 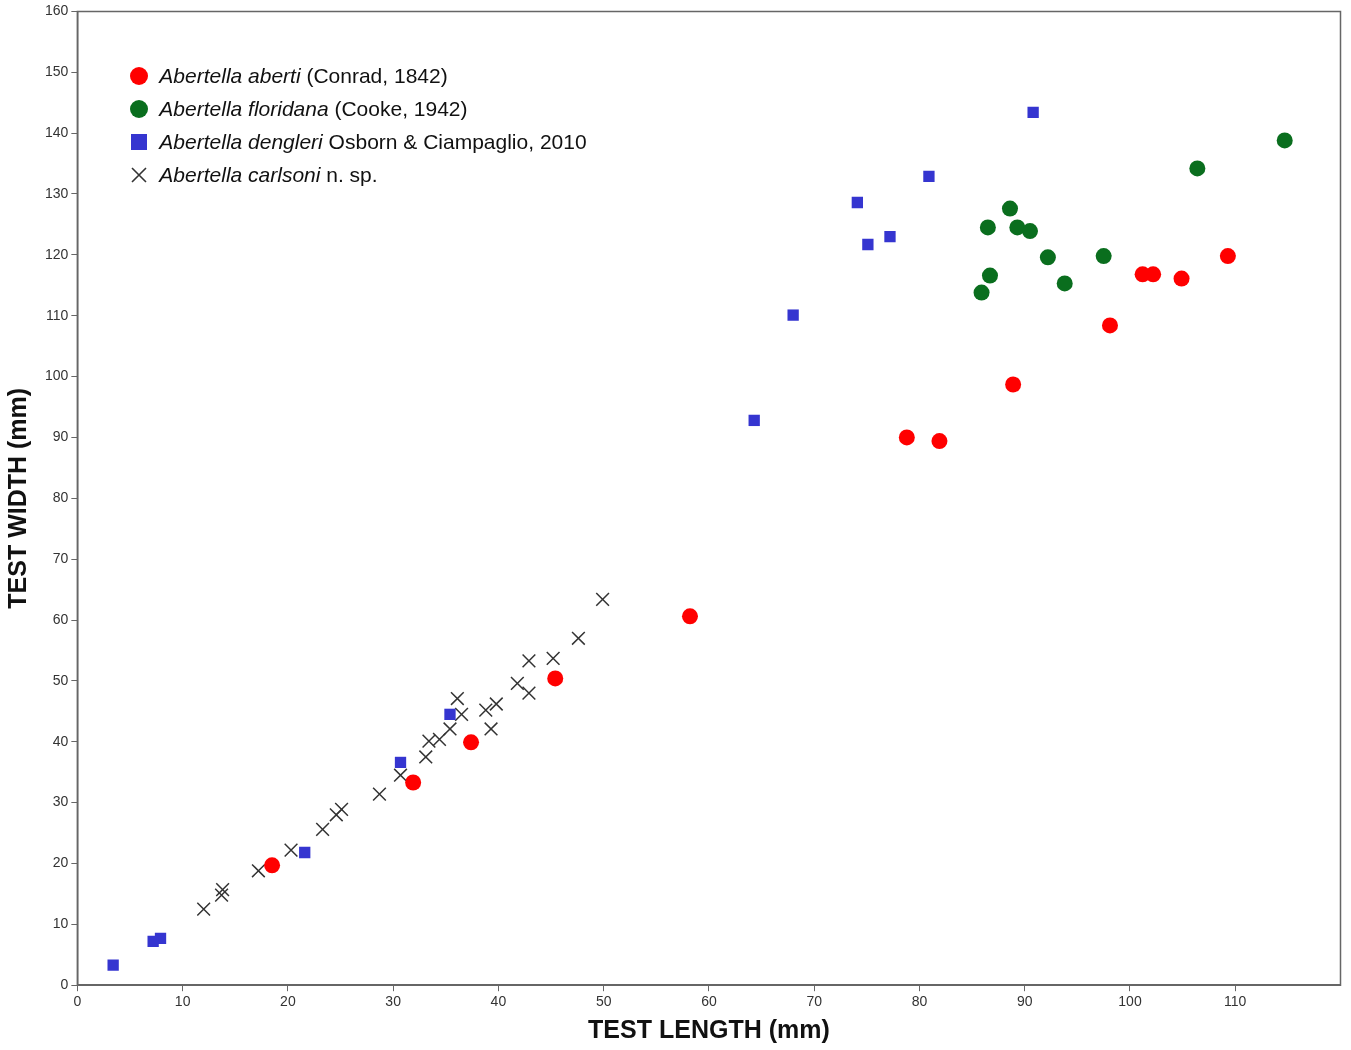 What do you see at coordinates (303, 76) in the screenshot?
I see `legend-label: Abertella aberti (Conrad, 1842)` at bounding box center [303, 76].